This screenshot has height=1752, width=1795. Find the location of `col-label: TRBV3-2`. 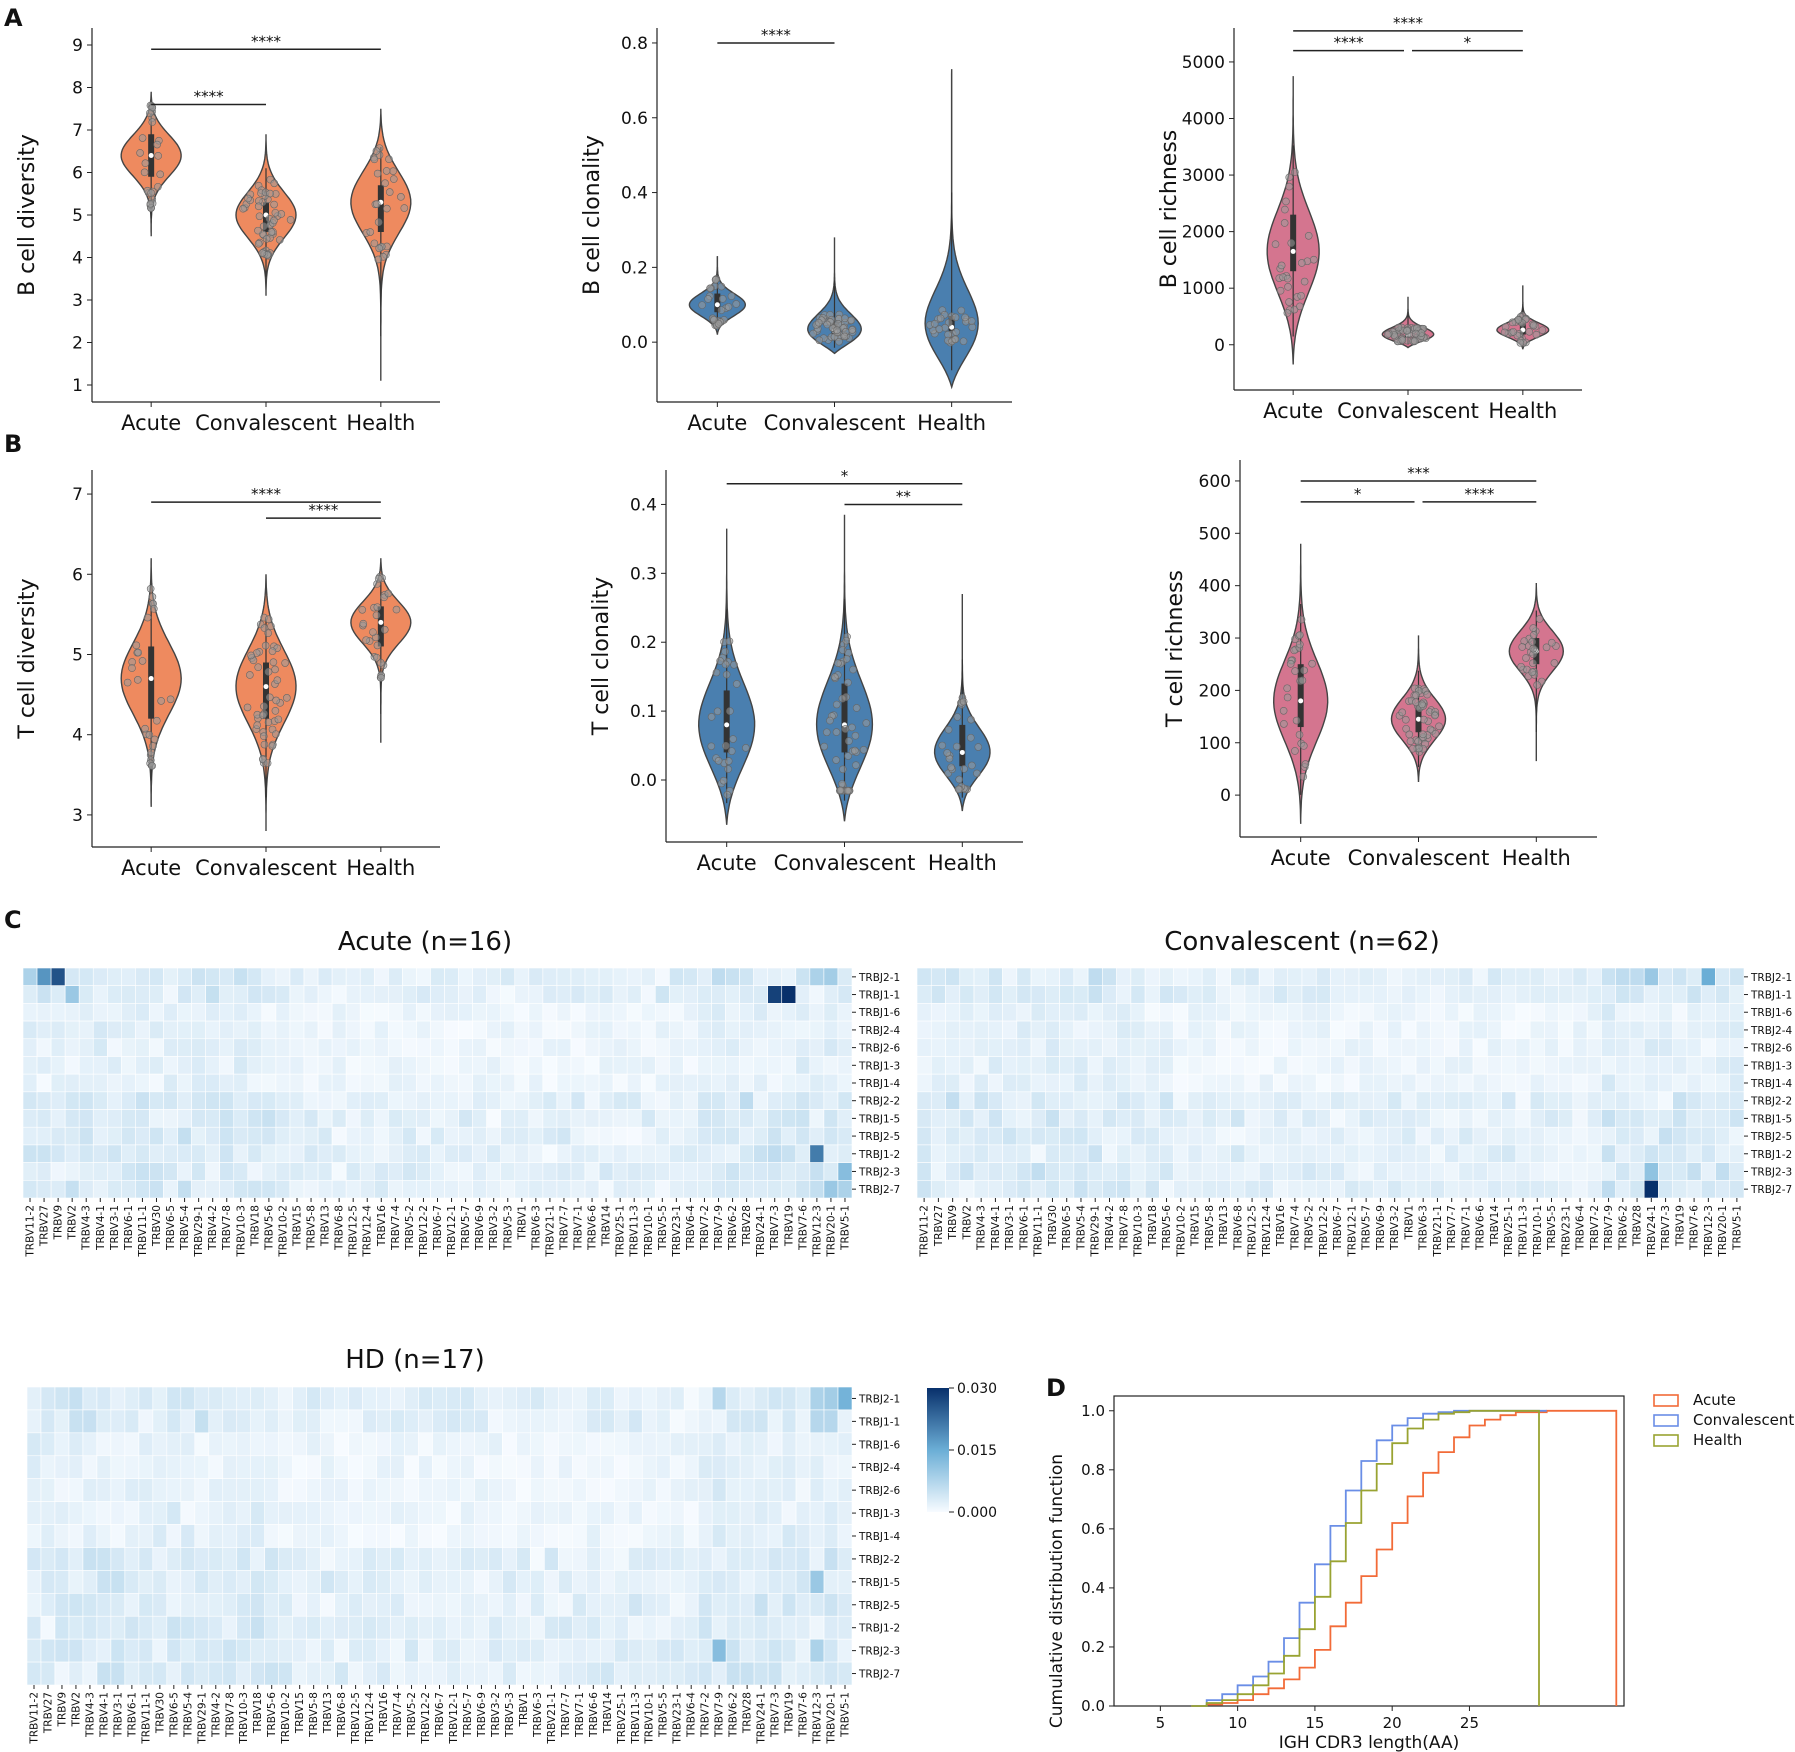

col-label: TRBV3-2 is located at coordinates (1395, 1228).